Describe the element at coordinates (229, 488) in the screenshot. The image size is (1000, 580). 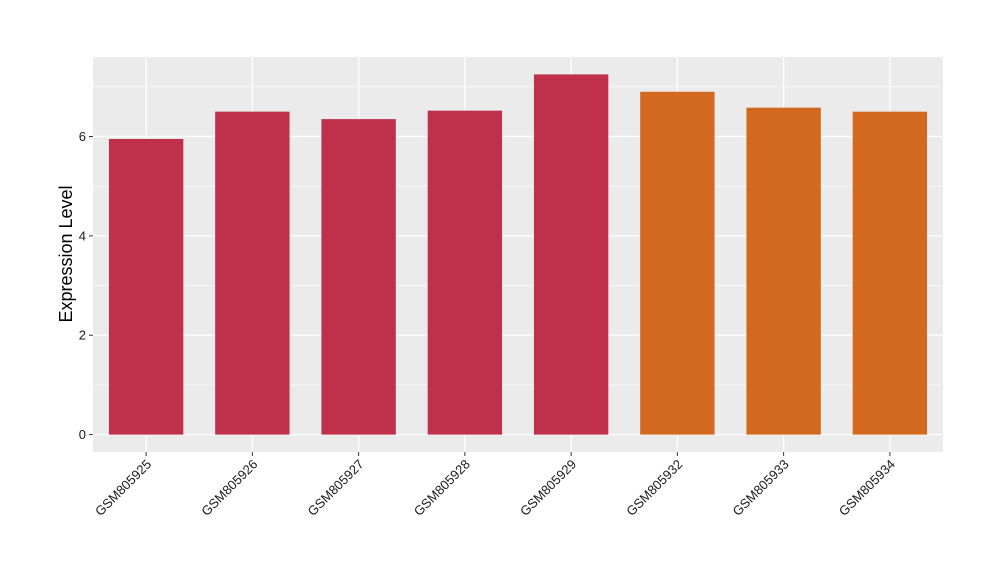
I see `x-tick-label: GSM805926` at that location.